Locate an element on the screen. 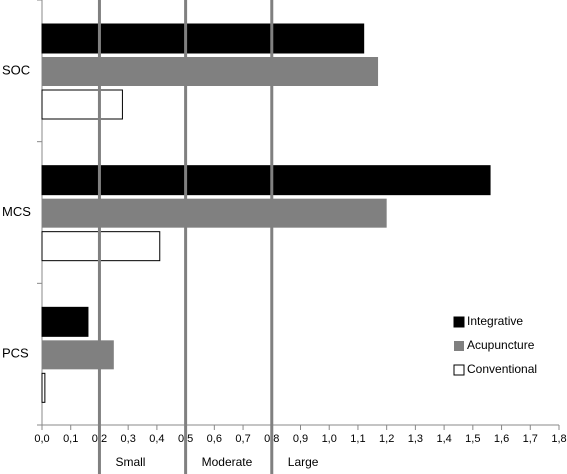 Image resolution: width=567 pixels, height=474 pixels. category-label: MCS is located at coordinates (16, 211).